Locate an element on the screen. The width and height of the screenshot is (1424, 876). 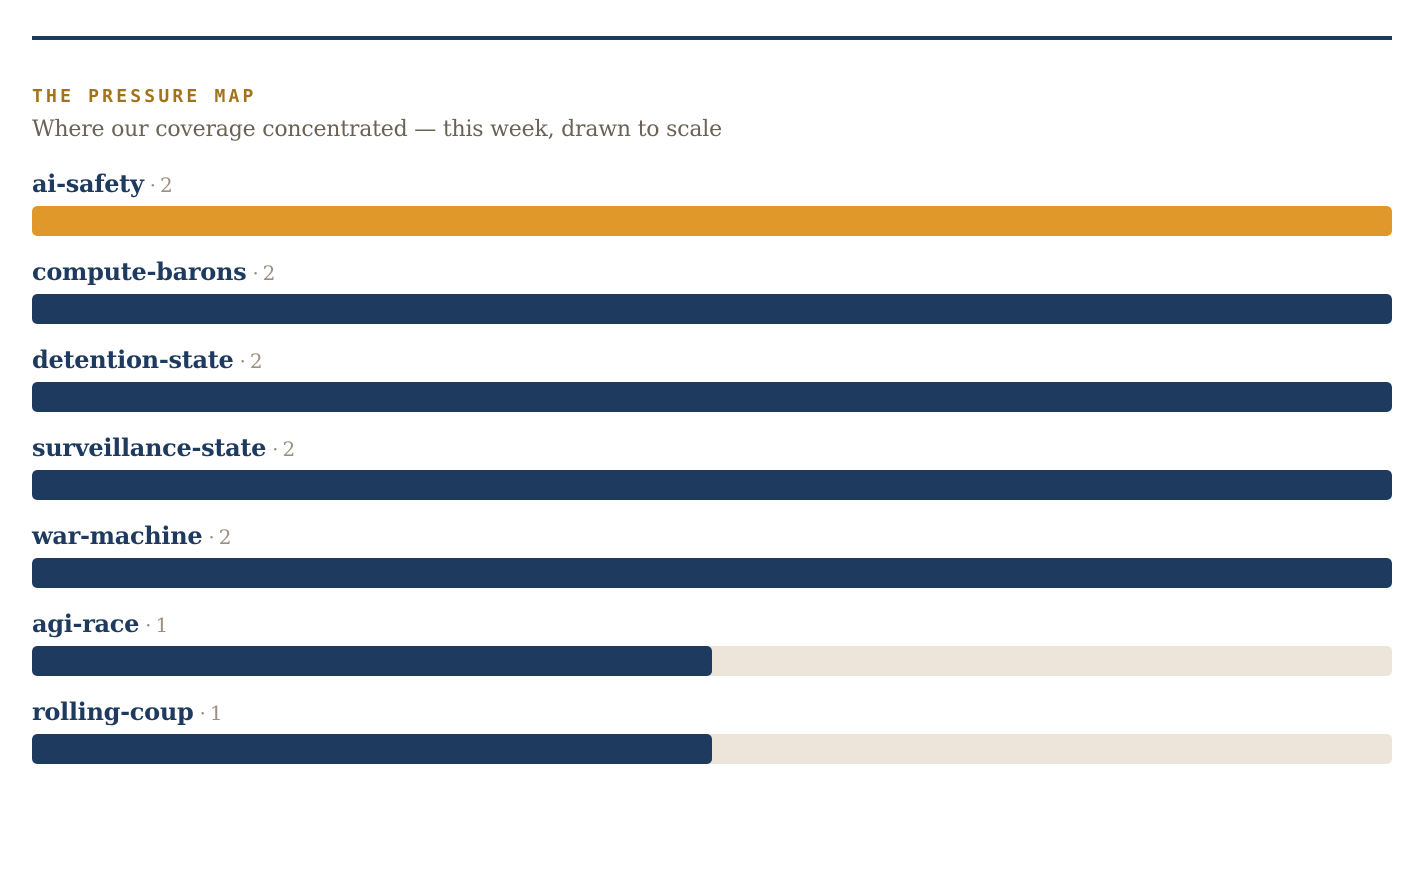
bar-row-surveillance-state: surveillance-state · 2 is located at coordinates (712, 476).